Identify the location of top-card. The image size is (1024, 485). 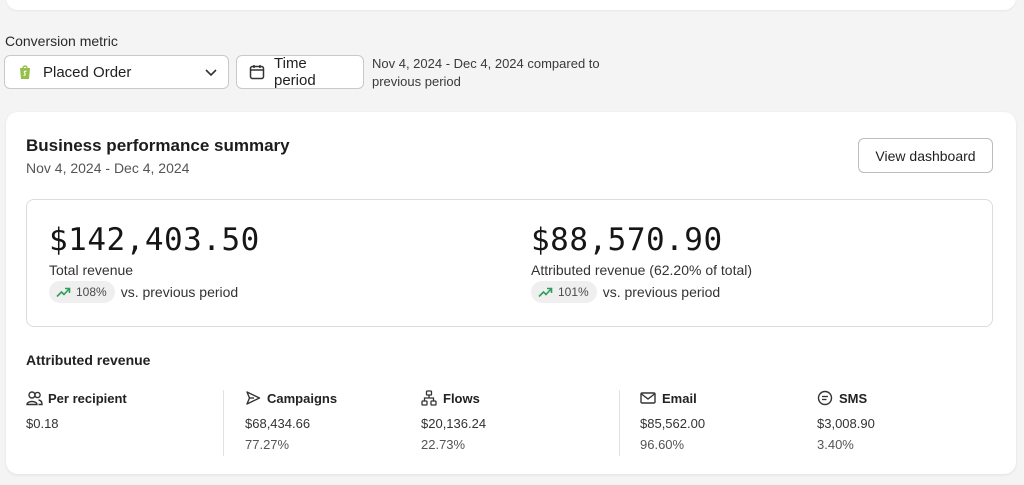
(511, 5).